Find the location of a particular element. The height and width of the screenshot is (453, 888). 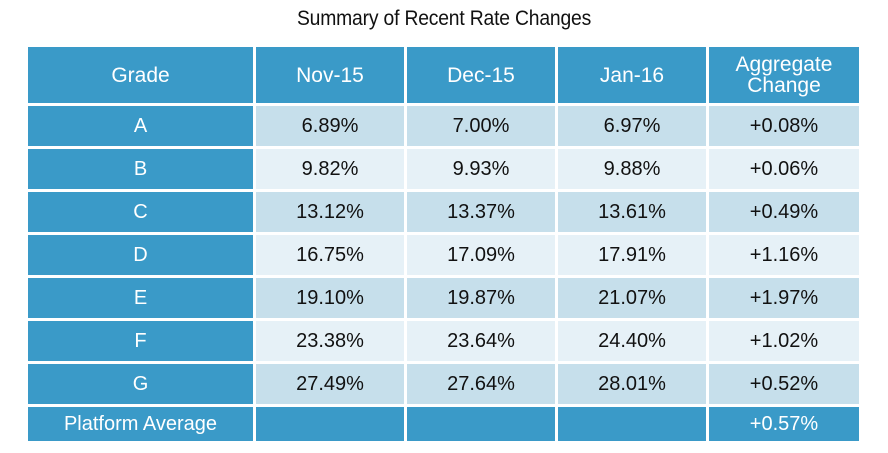

table-row: C 13.12% 13.37% 13.61% +0.49% is located at coordinates (443, 212).